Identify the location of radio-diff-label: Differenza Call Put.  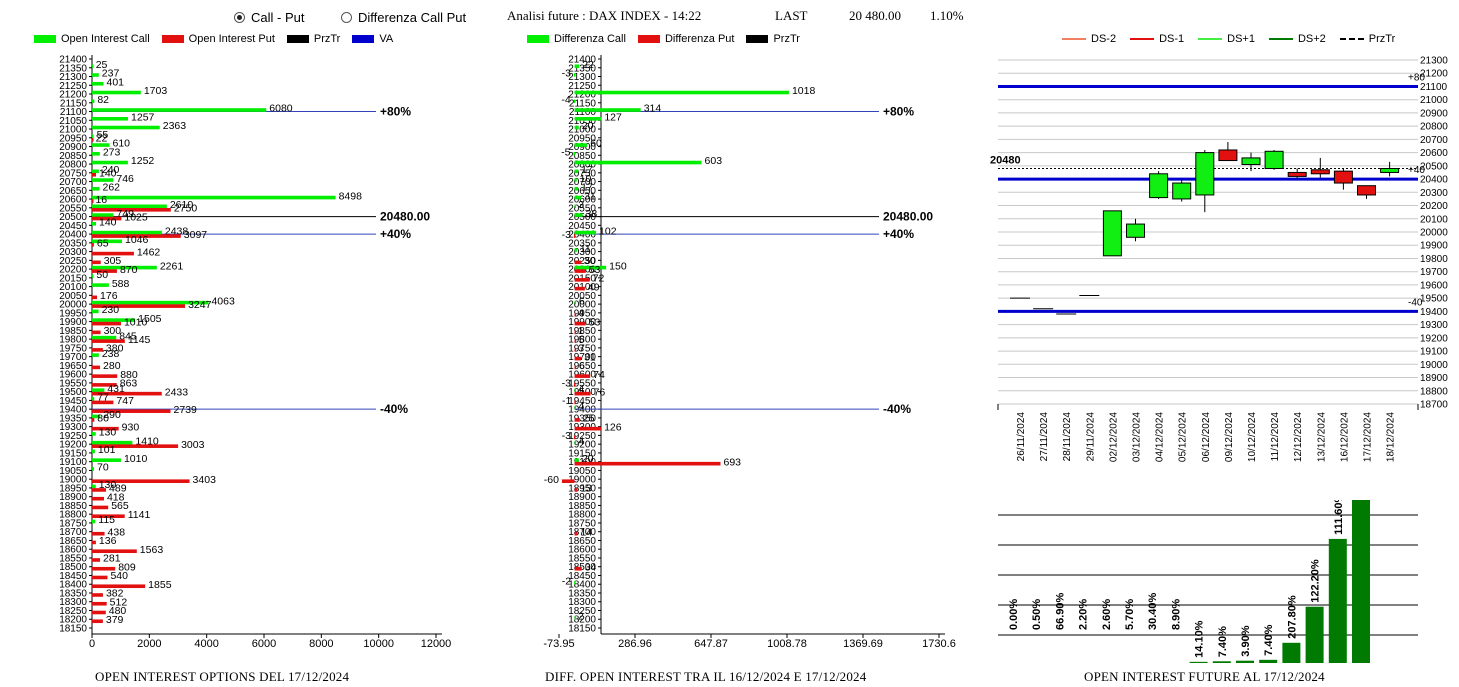
(412, 17).